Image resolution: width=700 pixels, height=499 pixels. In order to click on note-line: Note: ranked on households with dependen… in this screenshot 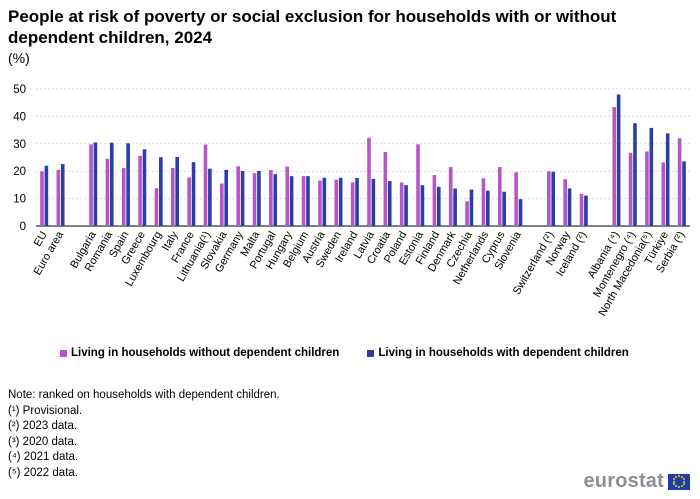, I will do `click(144, 395)`.